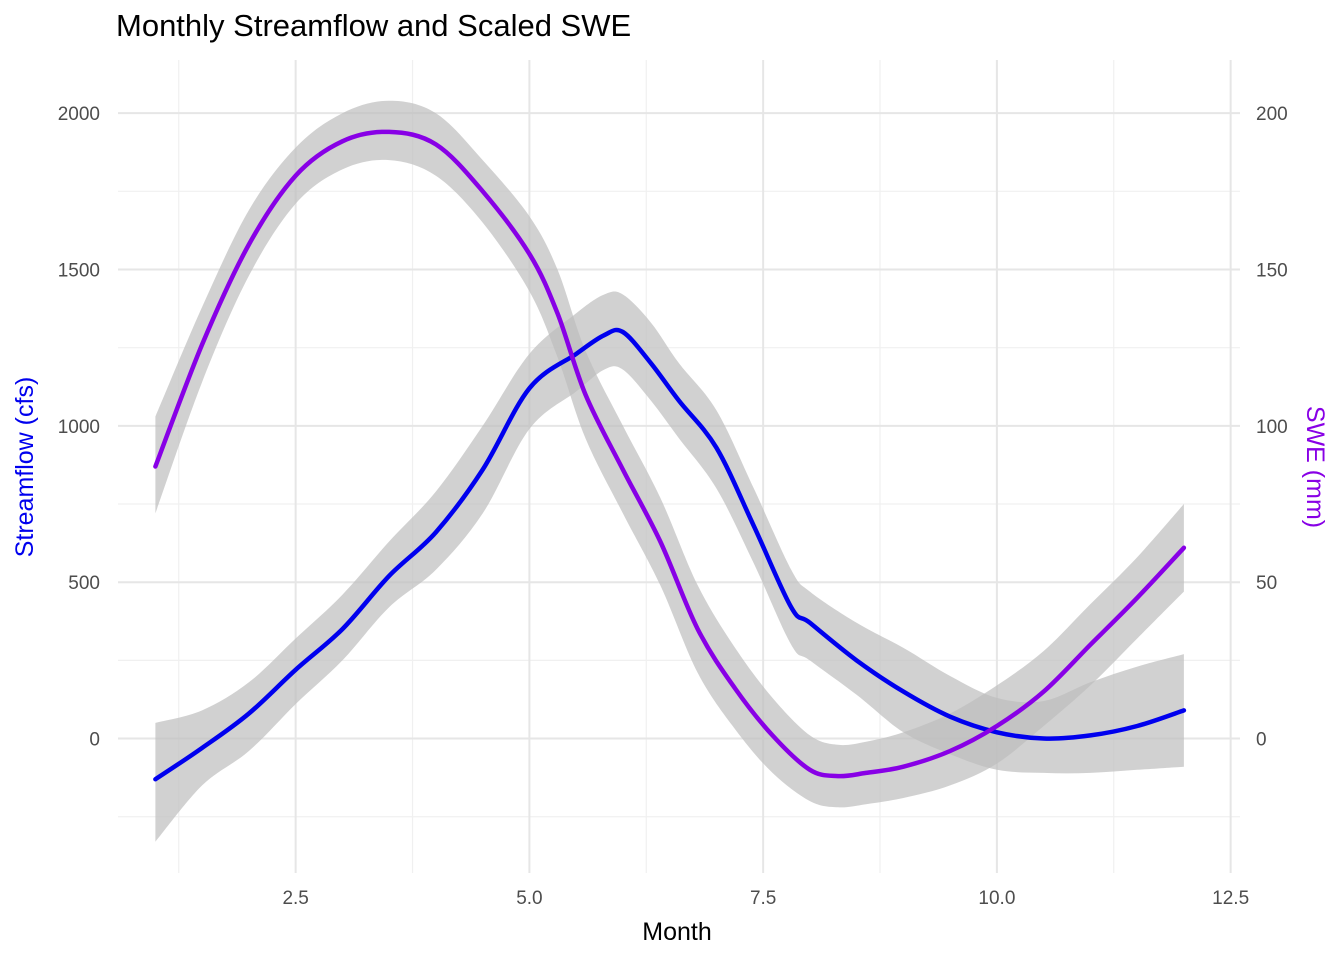  Describe the element at coordinates (79, 271) in the screenshot. I see `y-tick-label: 1500` at that location.